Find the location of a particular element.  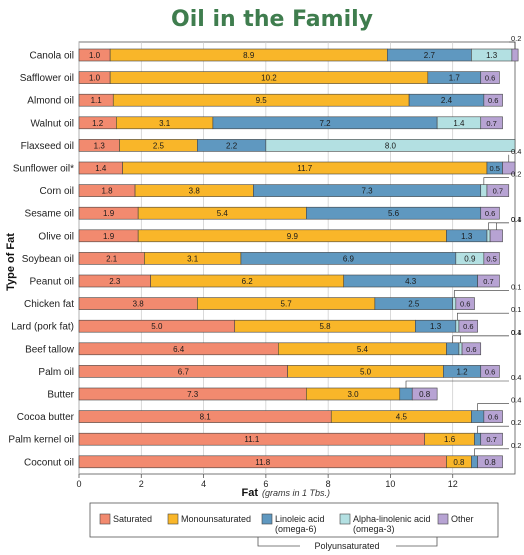

legend-label: (omega-6) is located at coordinates (296, 529).